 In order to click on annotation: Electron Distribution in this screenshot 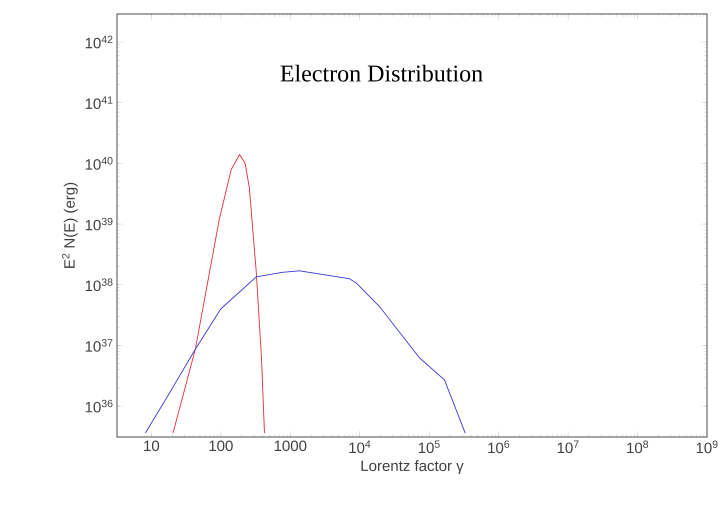, I will do `click(381, 73)`.